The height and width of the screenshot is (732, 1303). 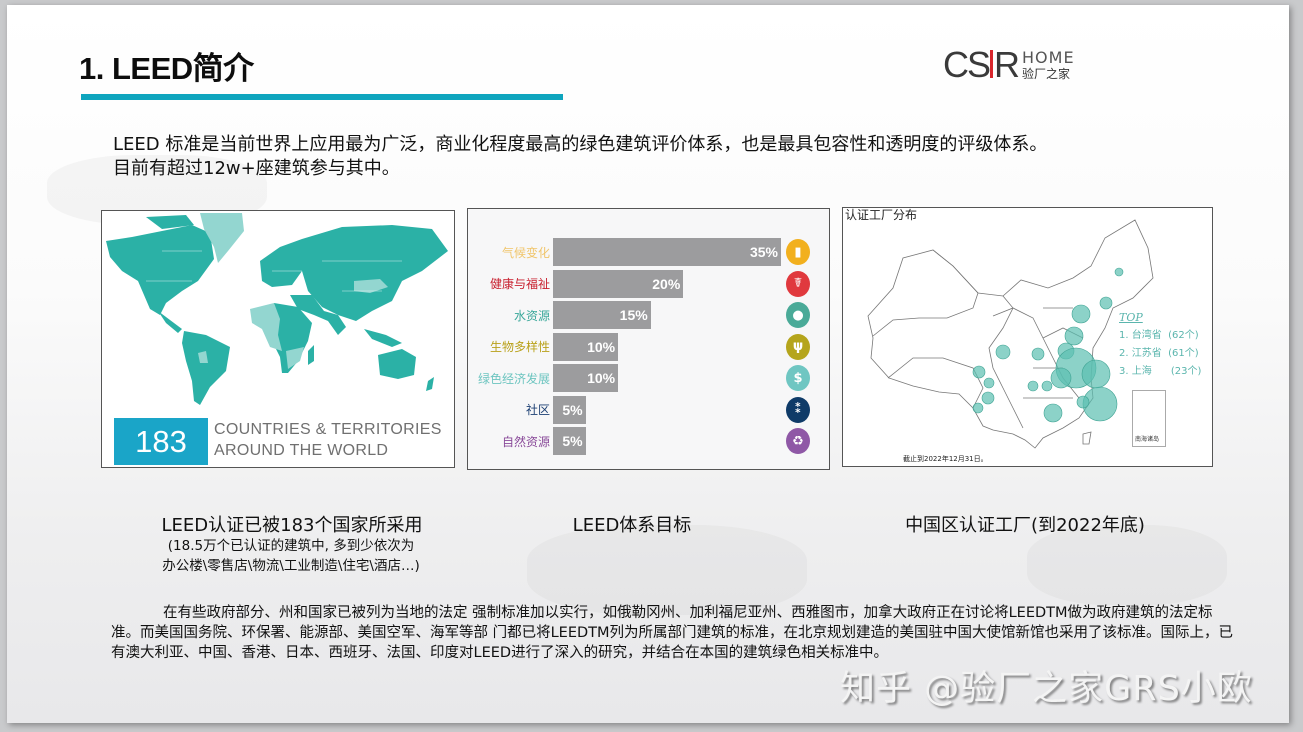 I want to click on bar-label: 社区, so click(x=537, y=410).